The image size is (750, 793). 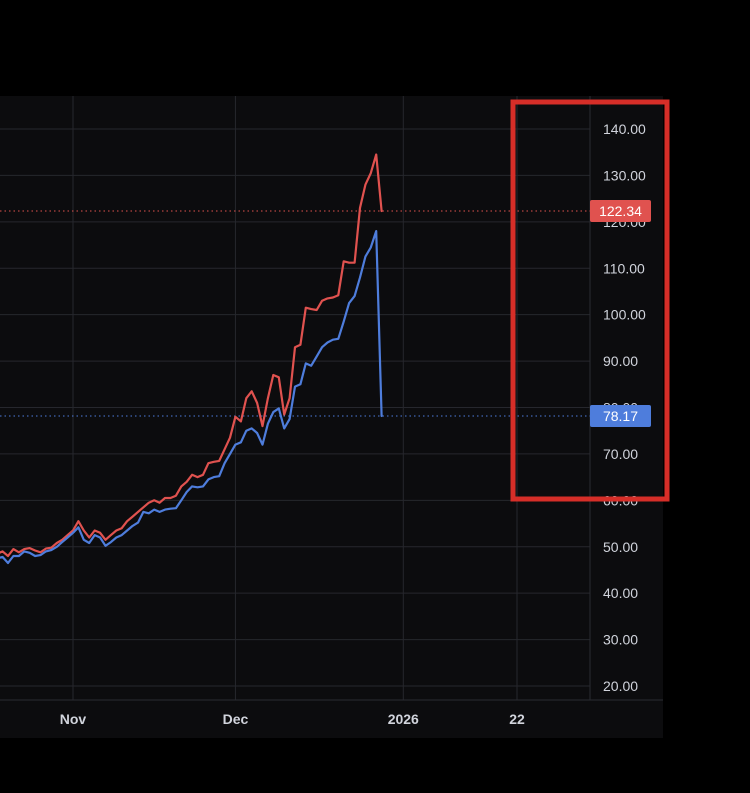 I want to click on last-price-badge-1: 78.17, so click(x=620, y=415).